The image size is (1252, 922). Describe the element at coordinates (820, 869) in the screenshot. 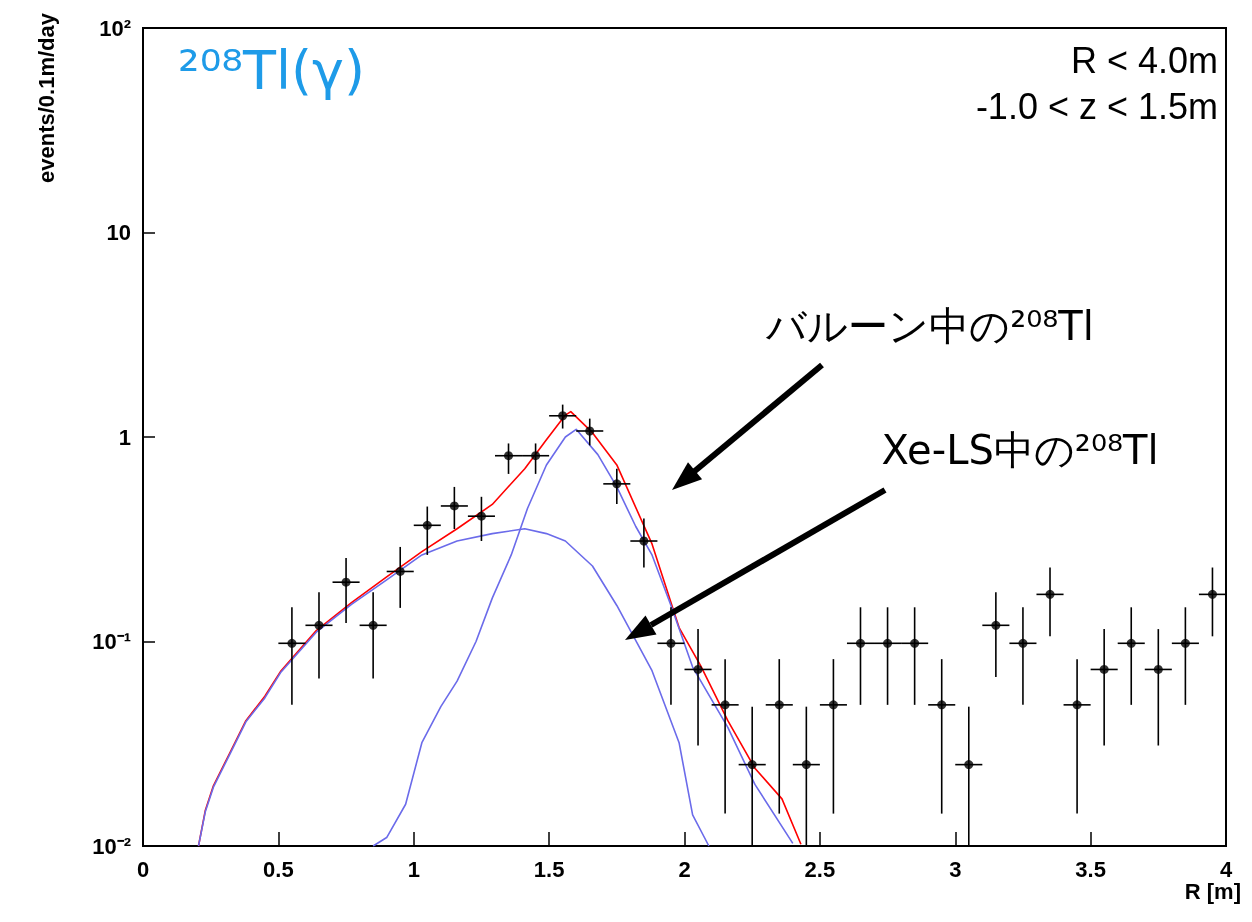

I see `x-tick-label: 2.5` at that location.